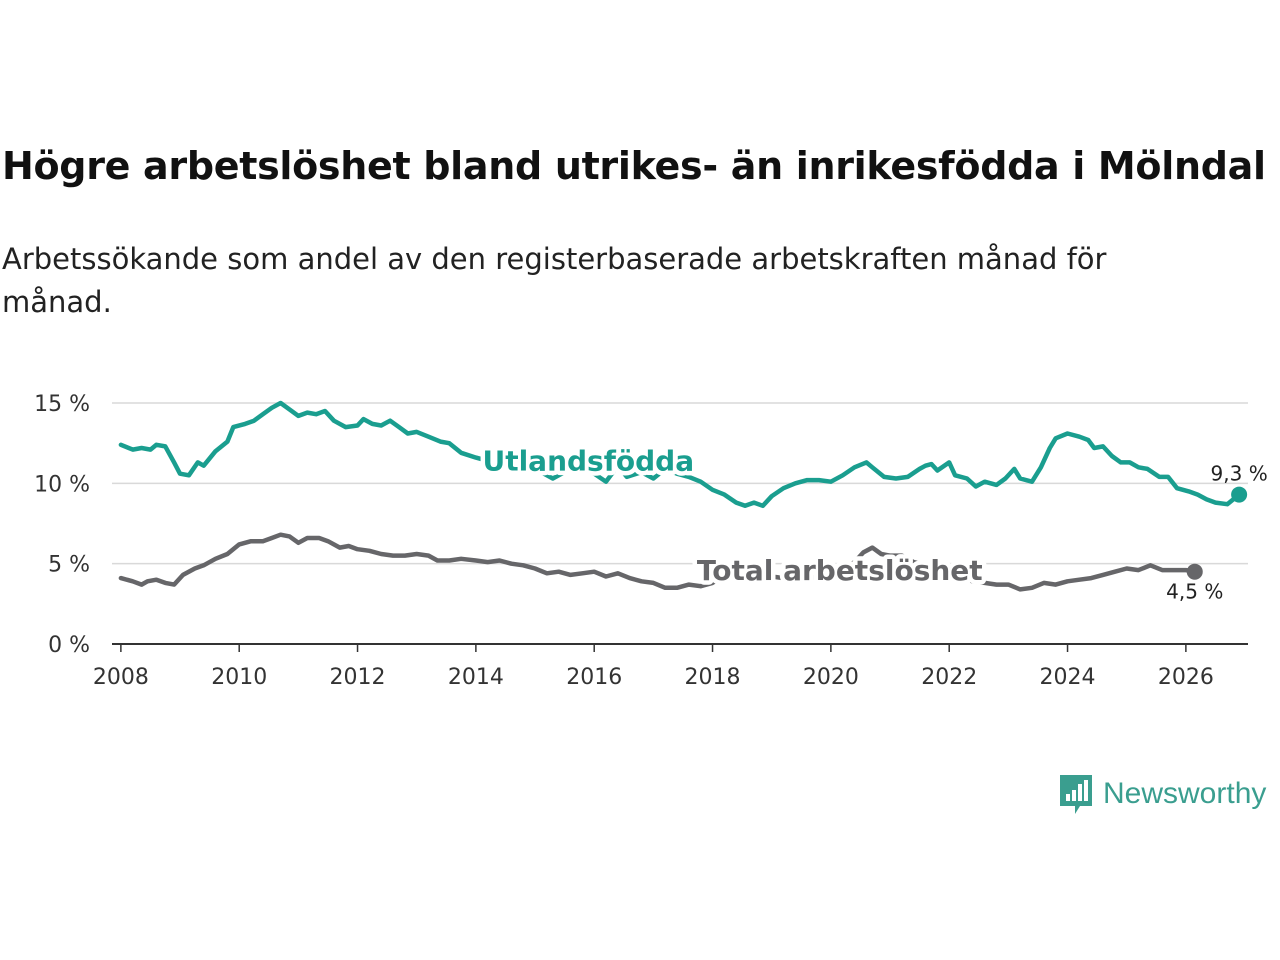 The image size is (1280, 960). Describe the element at coordinates (62, 404) in the screenshot. I see `y-tick-label: 15 %` at that location.